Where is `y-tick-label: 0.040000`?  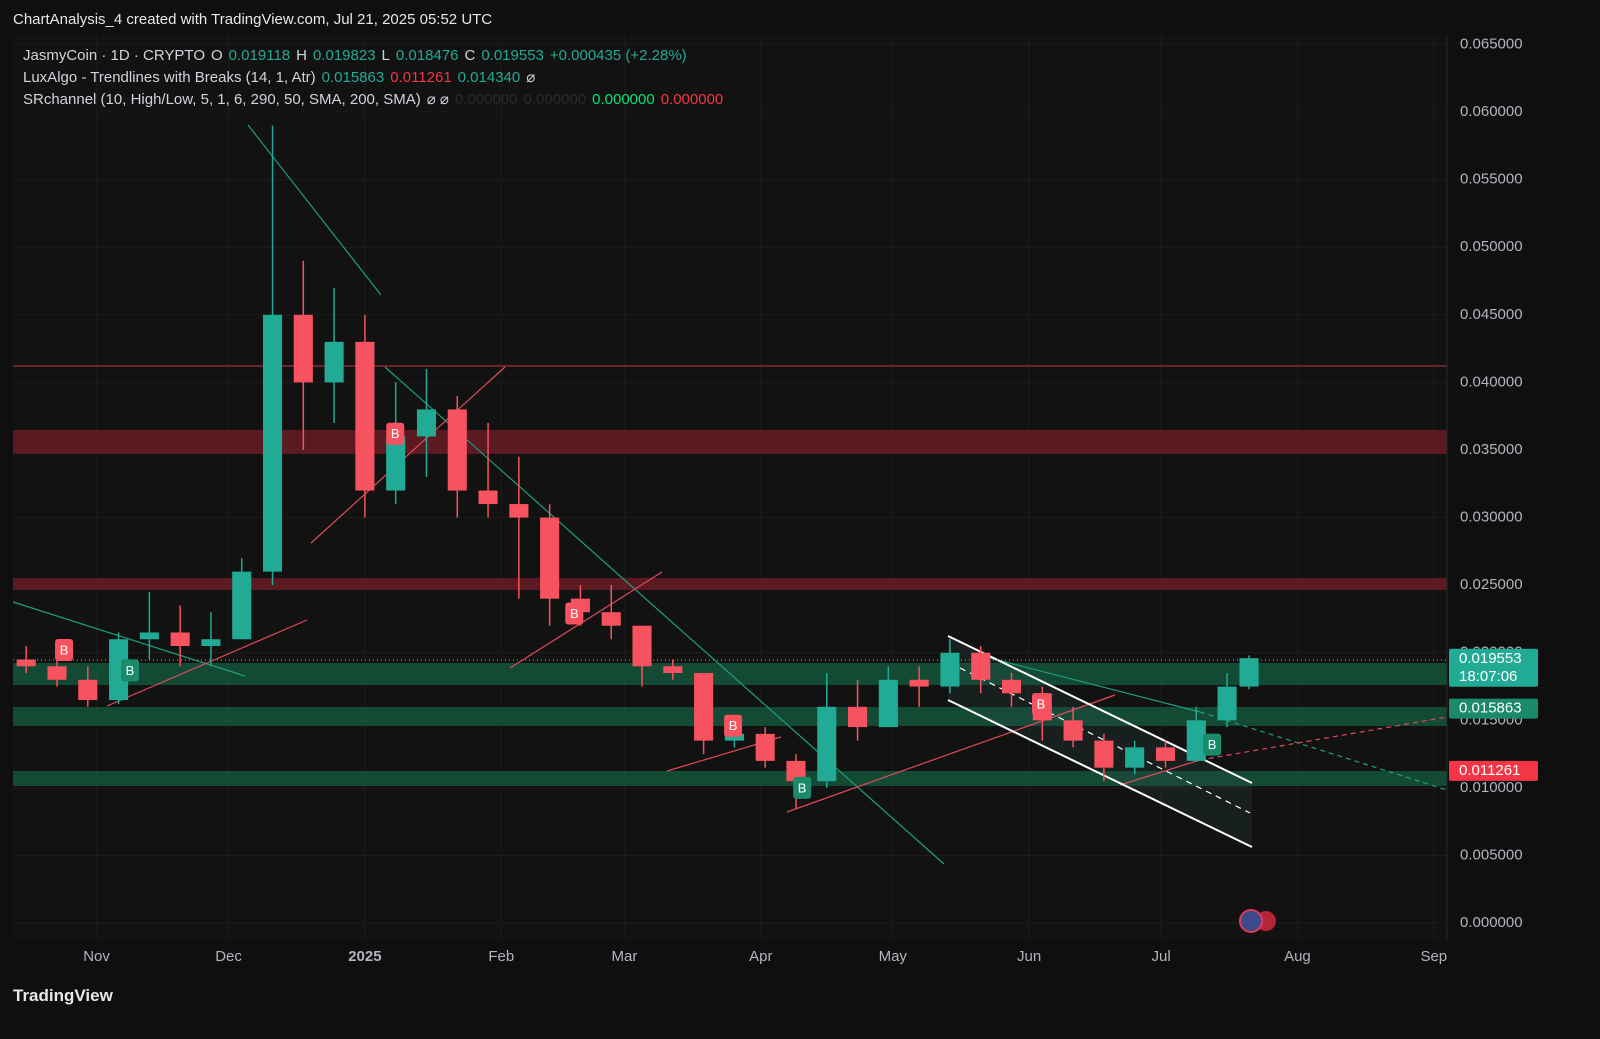 y-tick-label: 0.040000 is located at coordinates (1491, 381).